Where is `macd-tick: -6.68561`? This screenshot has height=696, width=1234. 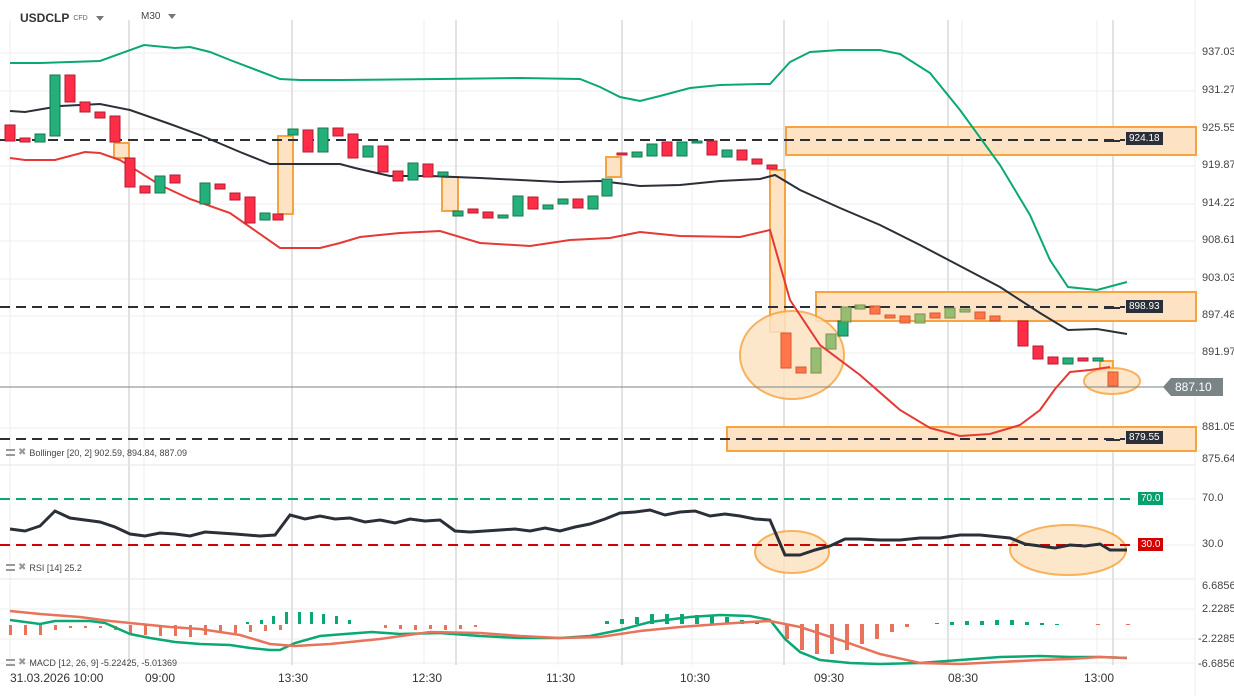
macd-tick: -6.68561 is located at coordinates (1216, 664).